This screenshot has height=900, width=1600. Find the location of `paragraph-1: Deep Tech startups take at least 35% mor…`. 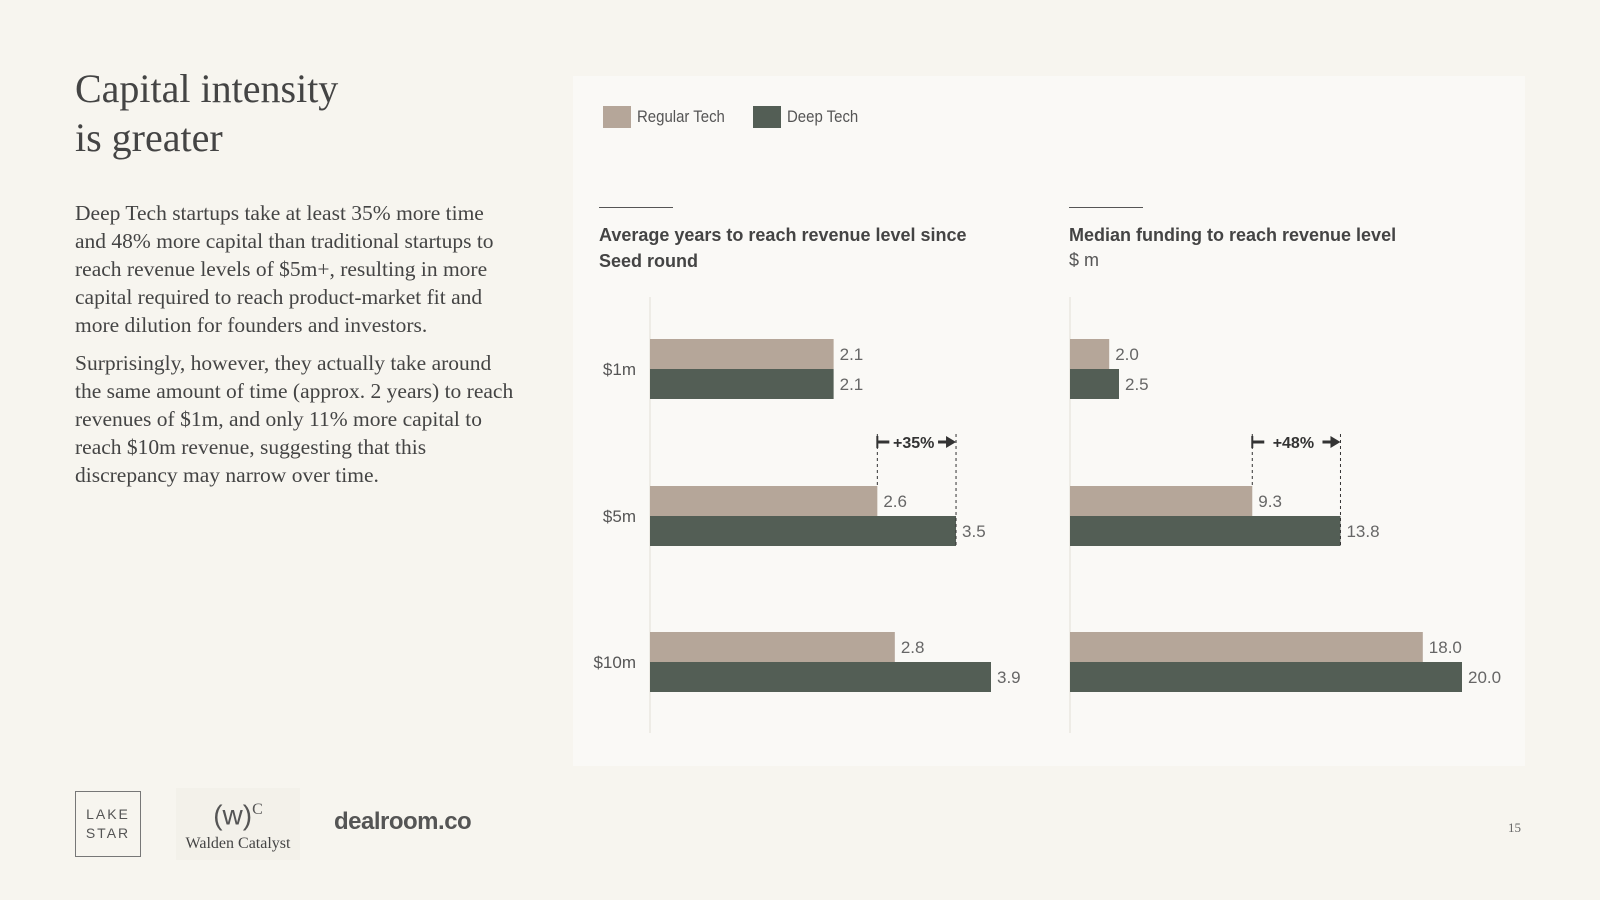

paragraph-1: Deep Tech startups take at least 35% mor… is located at coordinates (284, 269).